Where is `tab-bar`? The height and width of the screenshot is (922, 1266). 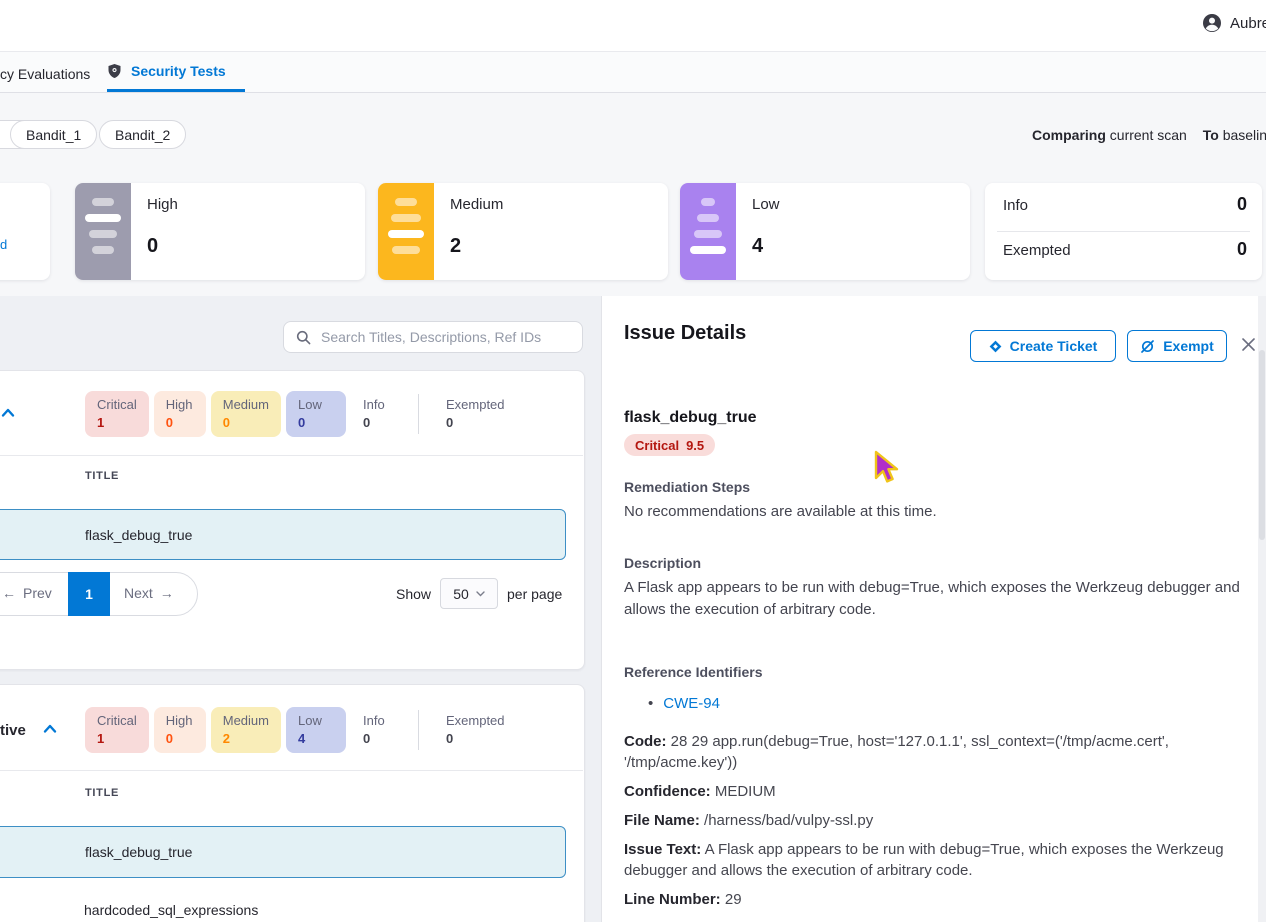
tab-bar is located at coordinates (633, 72).